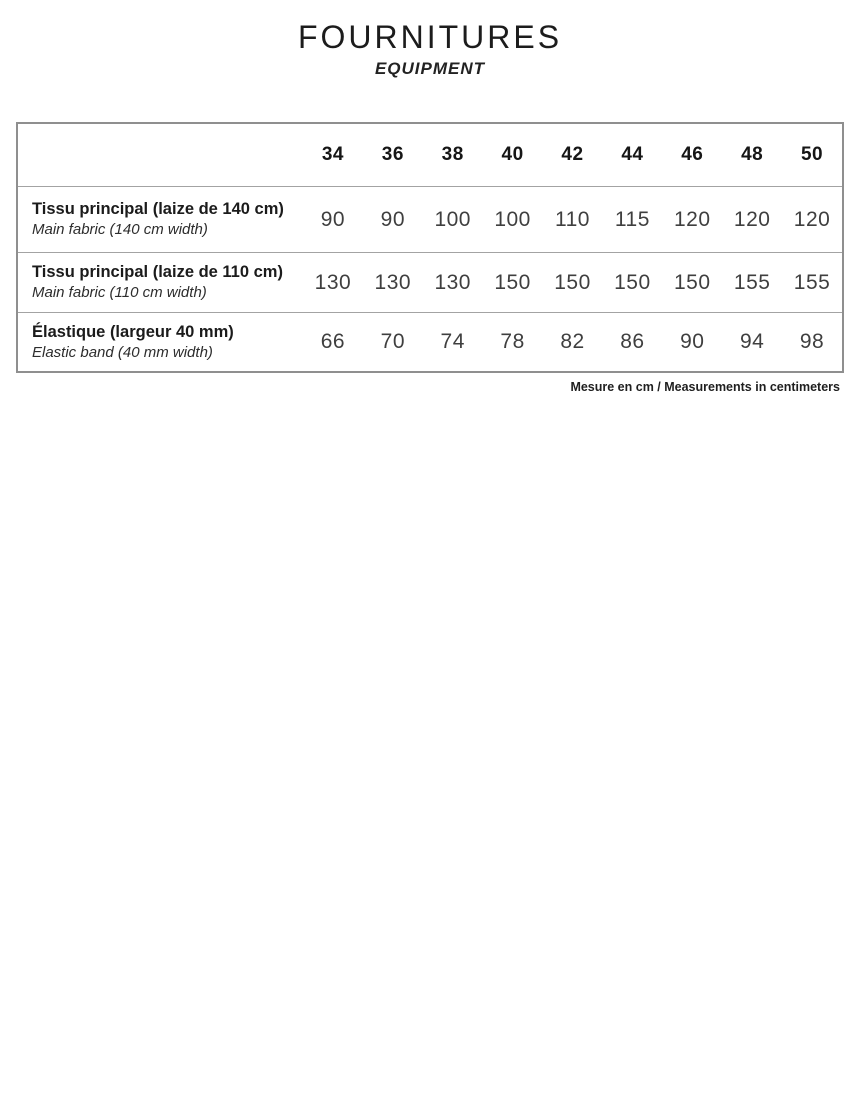 The width and height of the screenshot is (860, 1098). What do you see at coordinates (752, 154) in the screenshot?
I see `size-column-header: 48` at bounding box center [752, 154].